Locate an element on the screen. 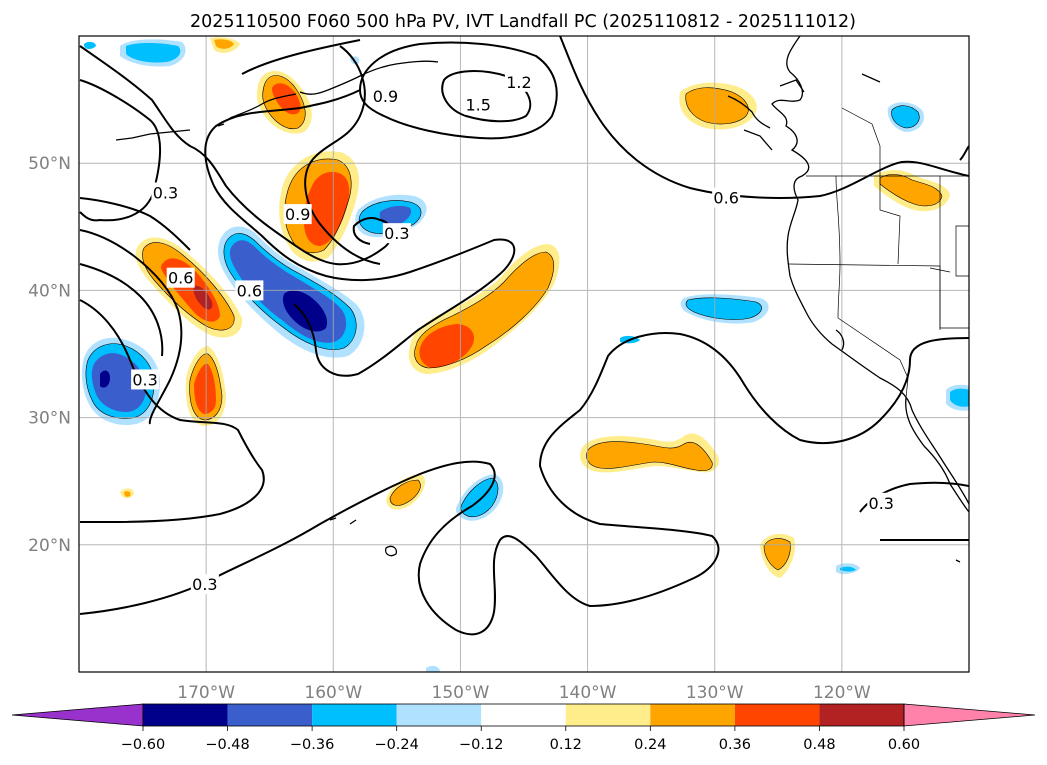 The image size is (1047, 765). contour-label: 1.2 is located at coordinates (518, 82).